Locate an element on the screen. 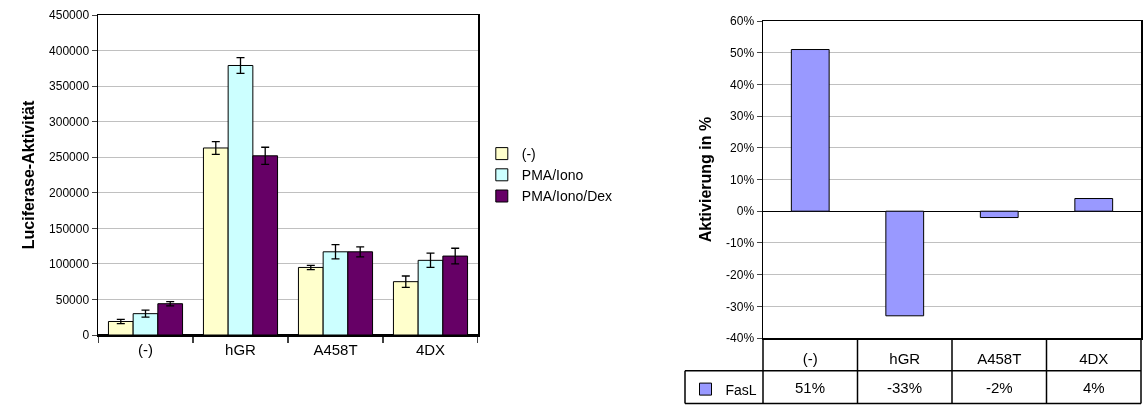 The height and width of the screenshot is (408, 1144). y-tick-label: 0 is located at coordinates (86, 335).